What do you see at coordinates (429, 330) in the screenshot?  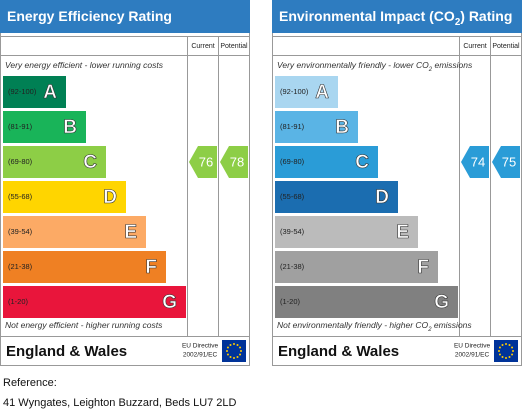 I see `bottom-note-part: 2` at bounding box center [429, 330].